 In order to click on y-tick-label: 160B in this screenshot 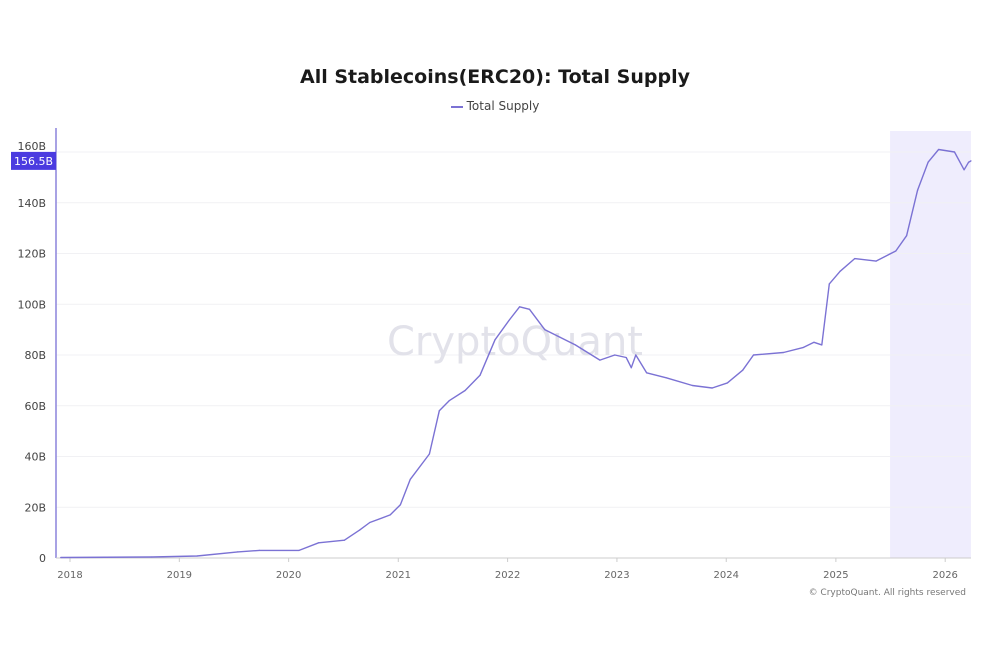, I will do `click(31, 146)`.